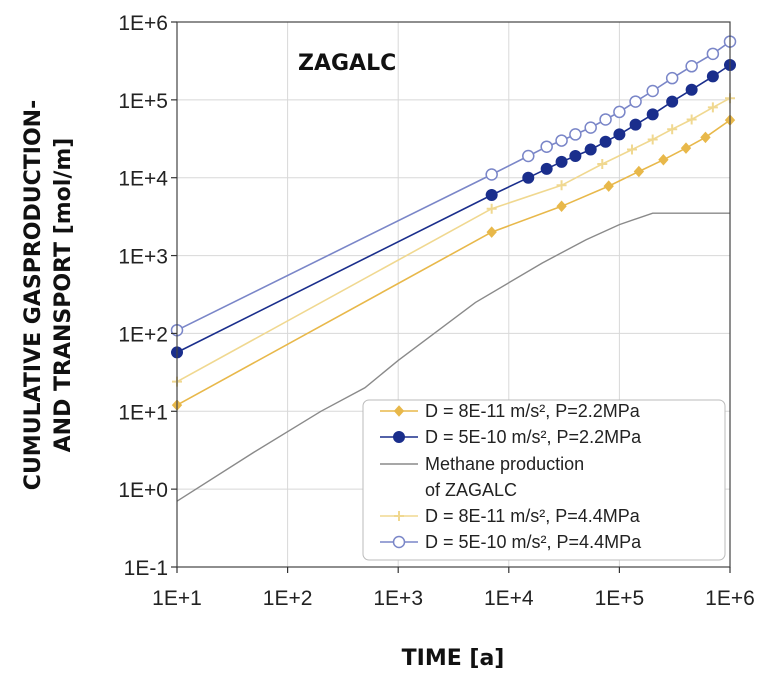  Describe the element at coordinates (509, 598) in the screenshot. I see `x-tick-label: 1E+4` at that location.